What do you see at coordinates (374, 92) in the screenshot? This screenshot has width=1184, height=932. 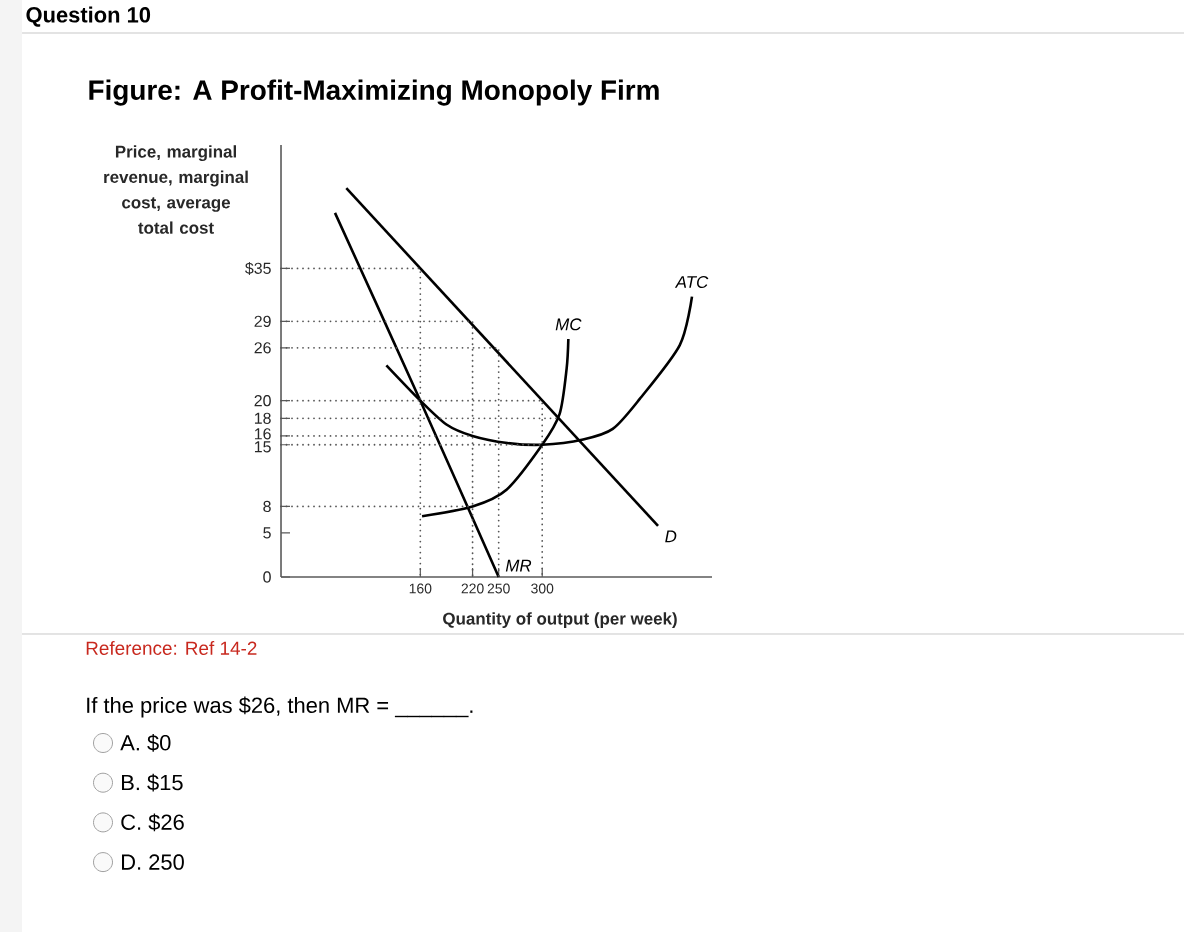 I see `chart-subtitle: Figure: A Profit-Maximizing Monopoly Firm` at bounding box center [374, 92].